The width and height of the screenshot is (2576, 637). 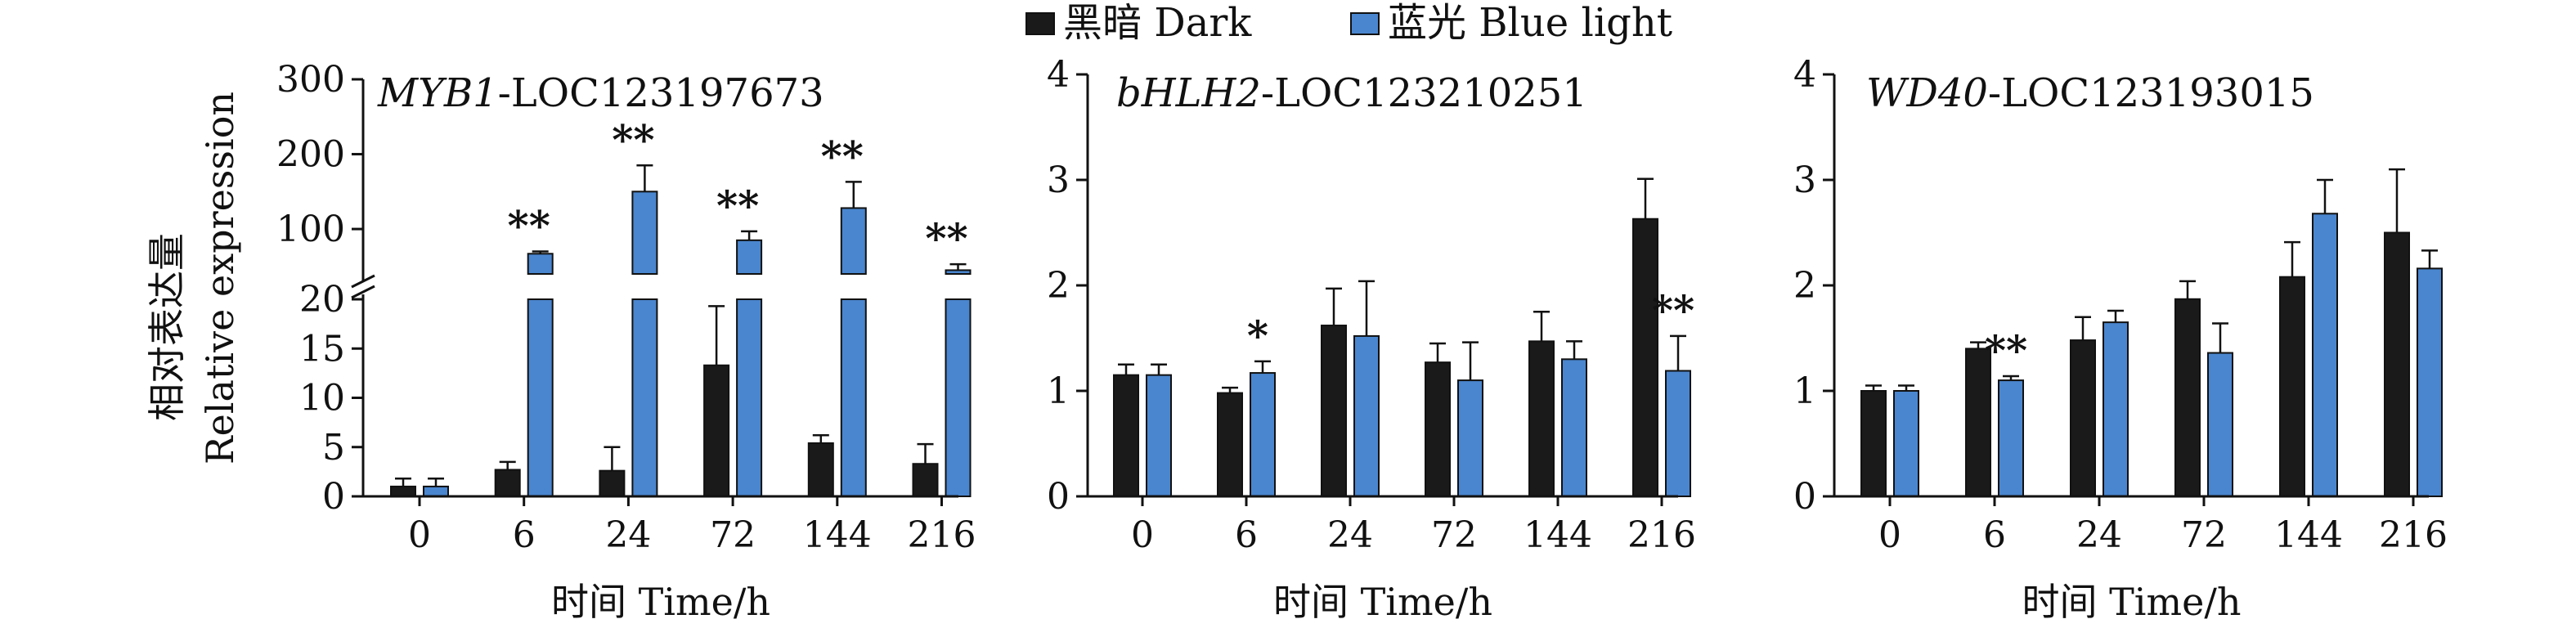 I want to click on x-tick-label-1-4: 144, so click(x=1558, y=535).